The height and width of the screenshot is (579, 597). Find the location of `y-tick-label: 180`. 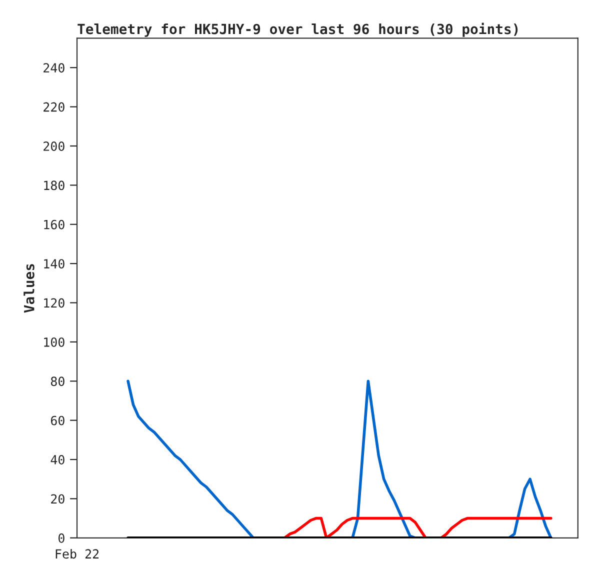

y-tick-label: 180 is located at coordinates (54, 185).